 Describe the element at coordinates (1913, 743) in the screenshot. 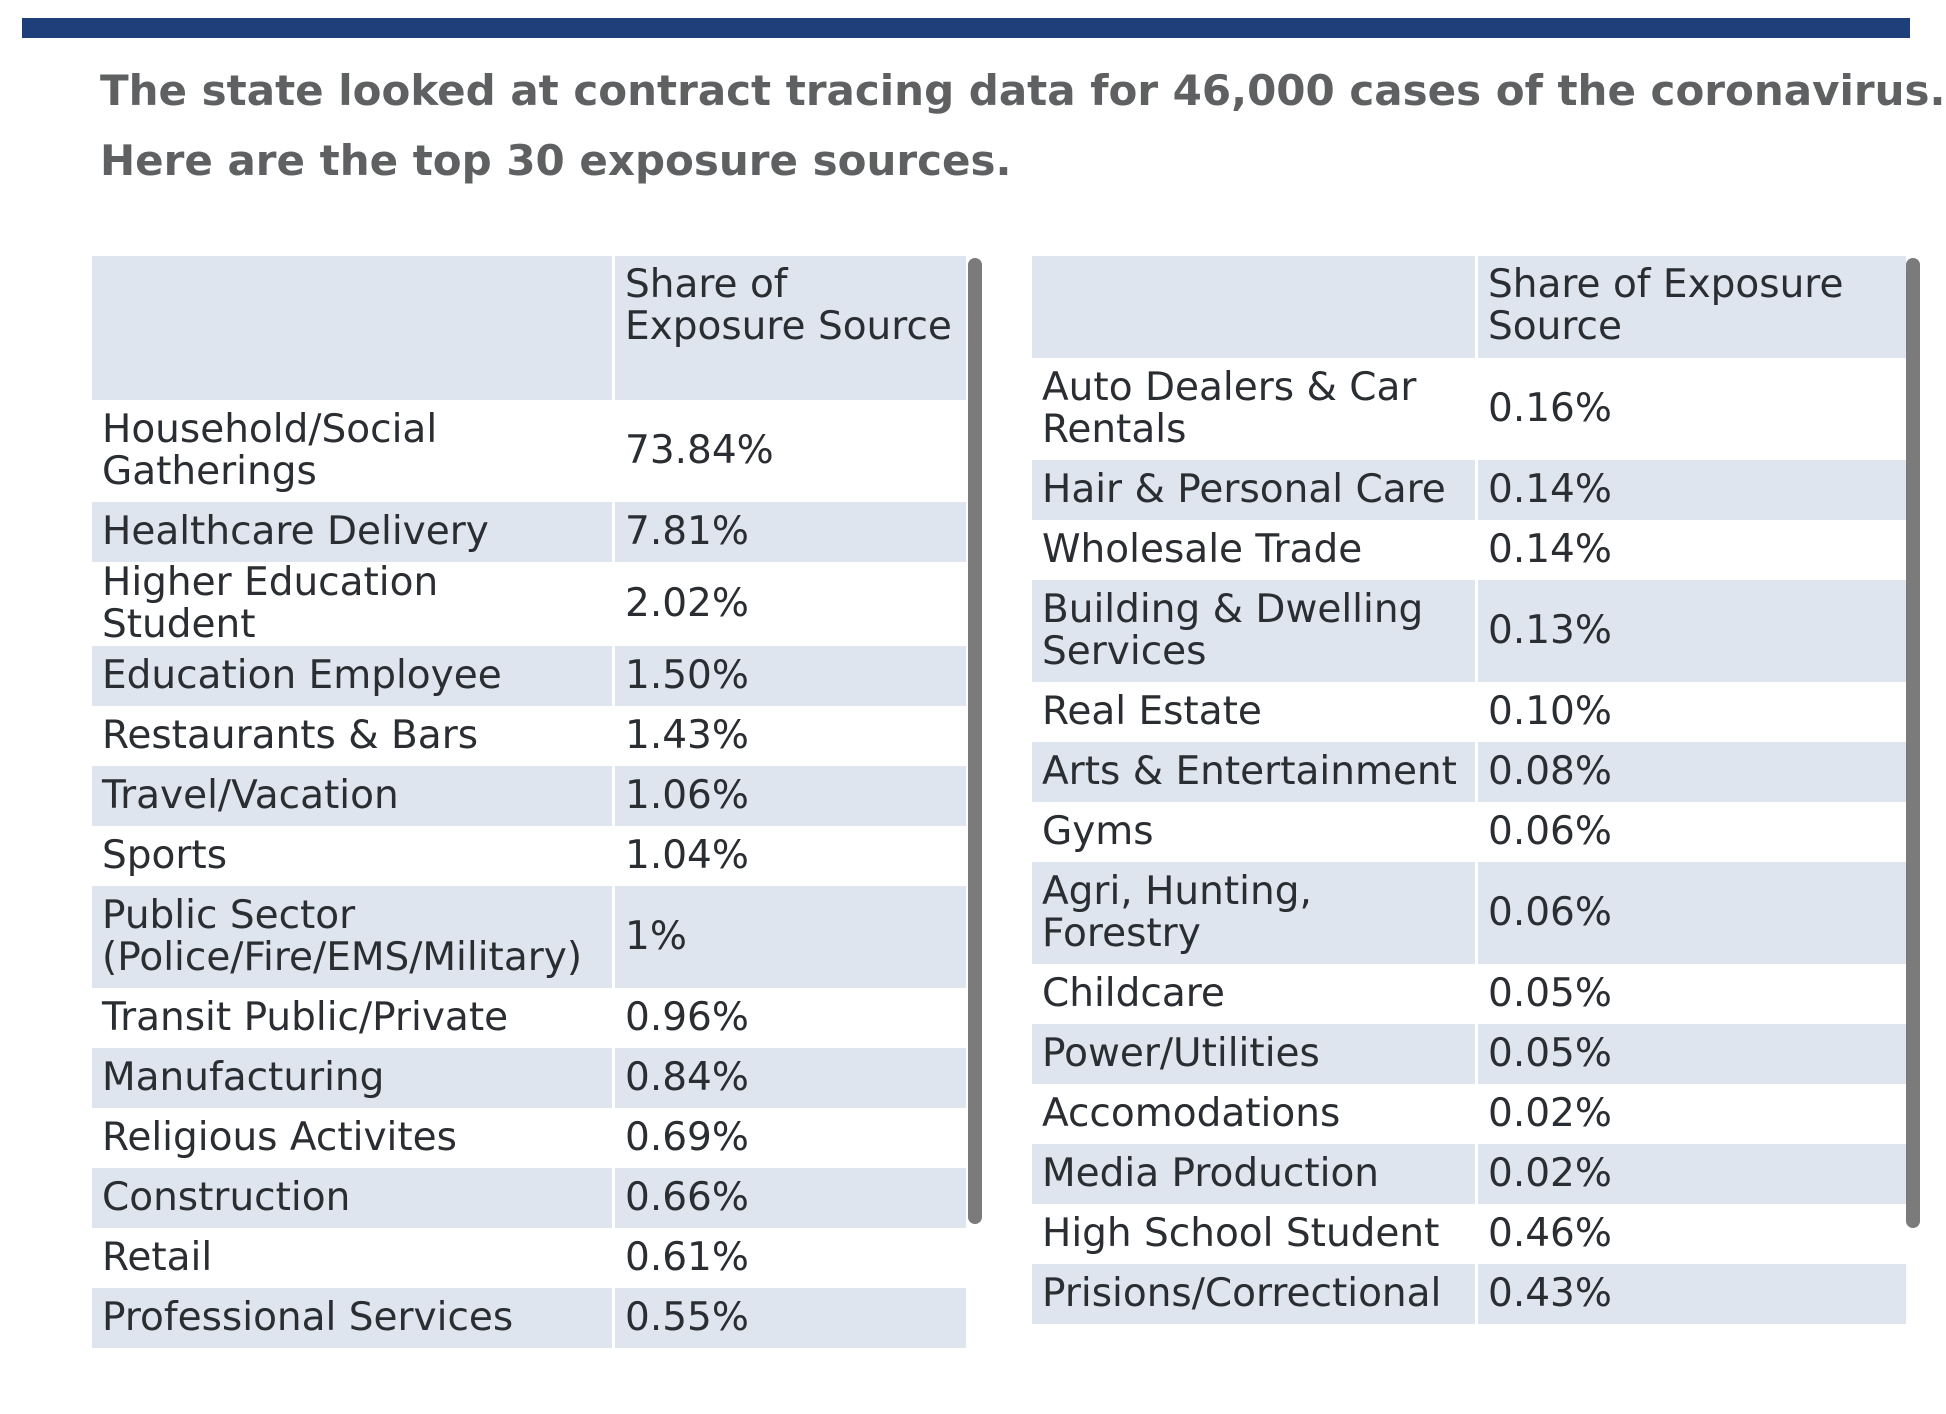

I see `scrollbar-right` at that location.